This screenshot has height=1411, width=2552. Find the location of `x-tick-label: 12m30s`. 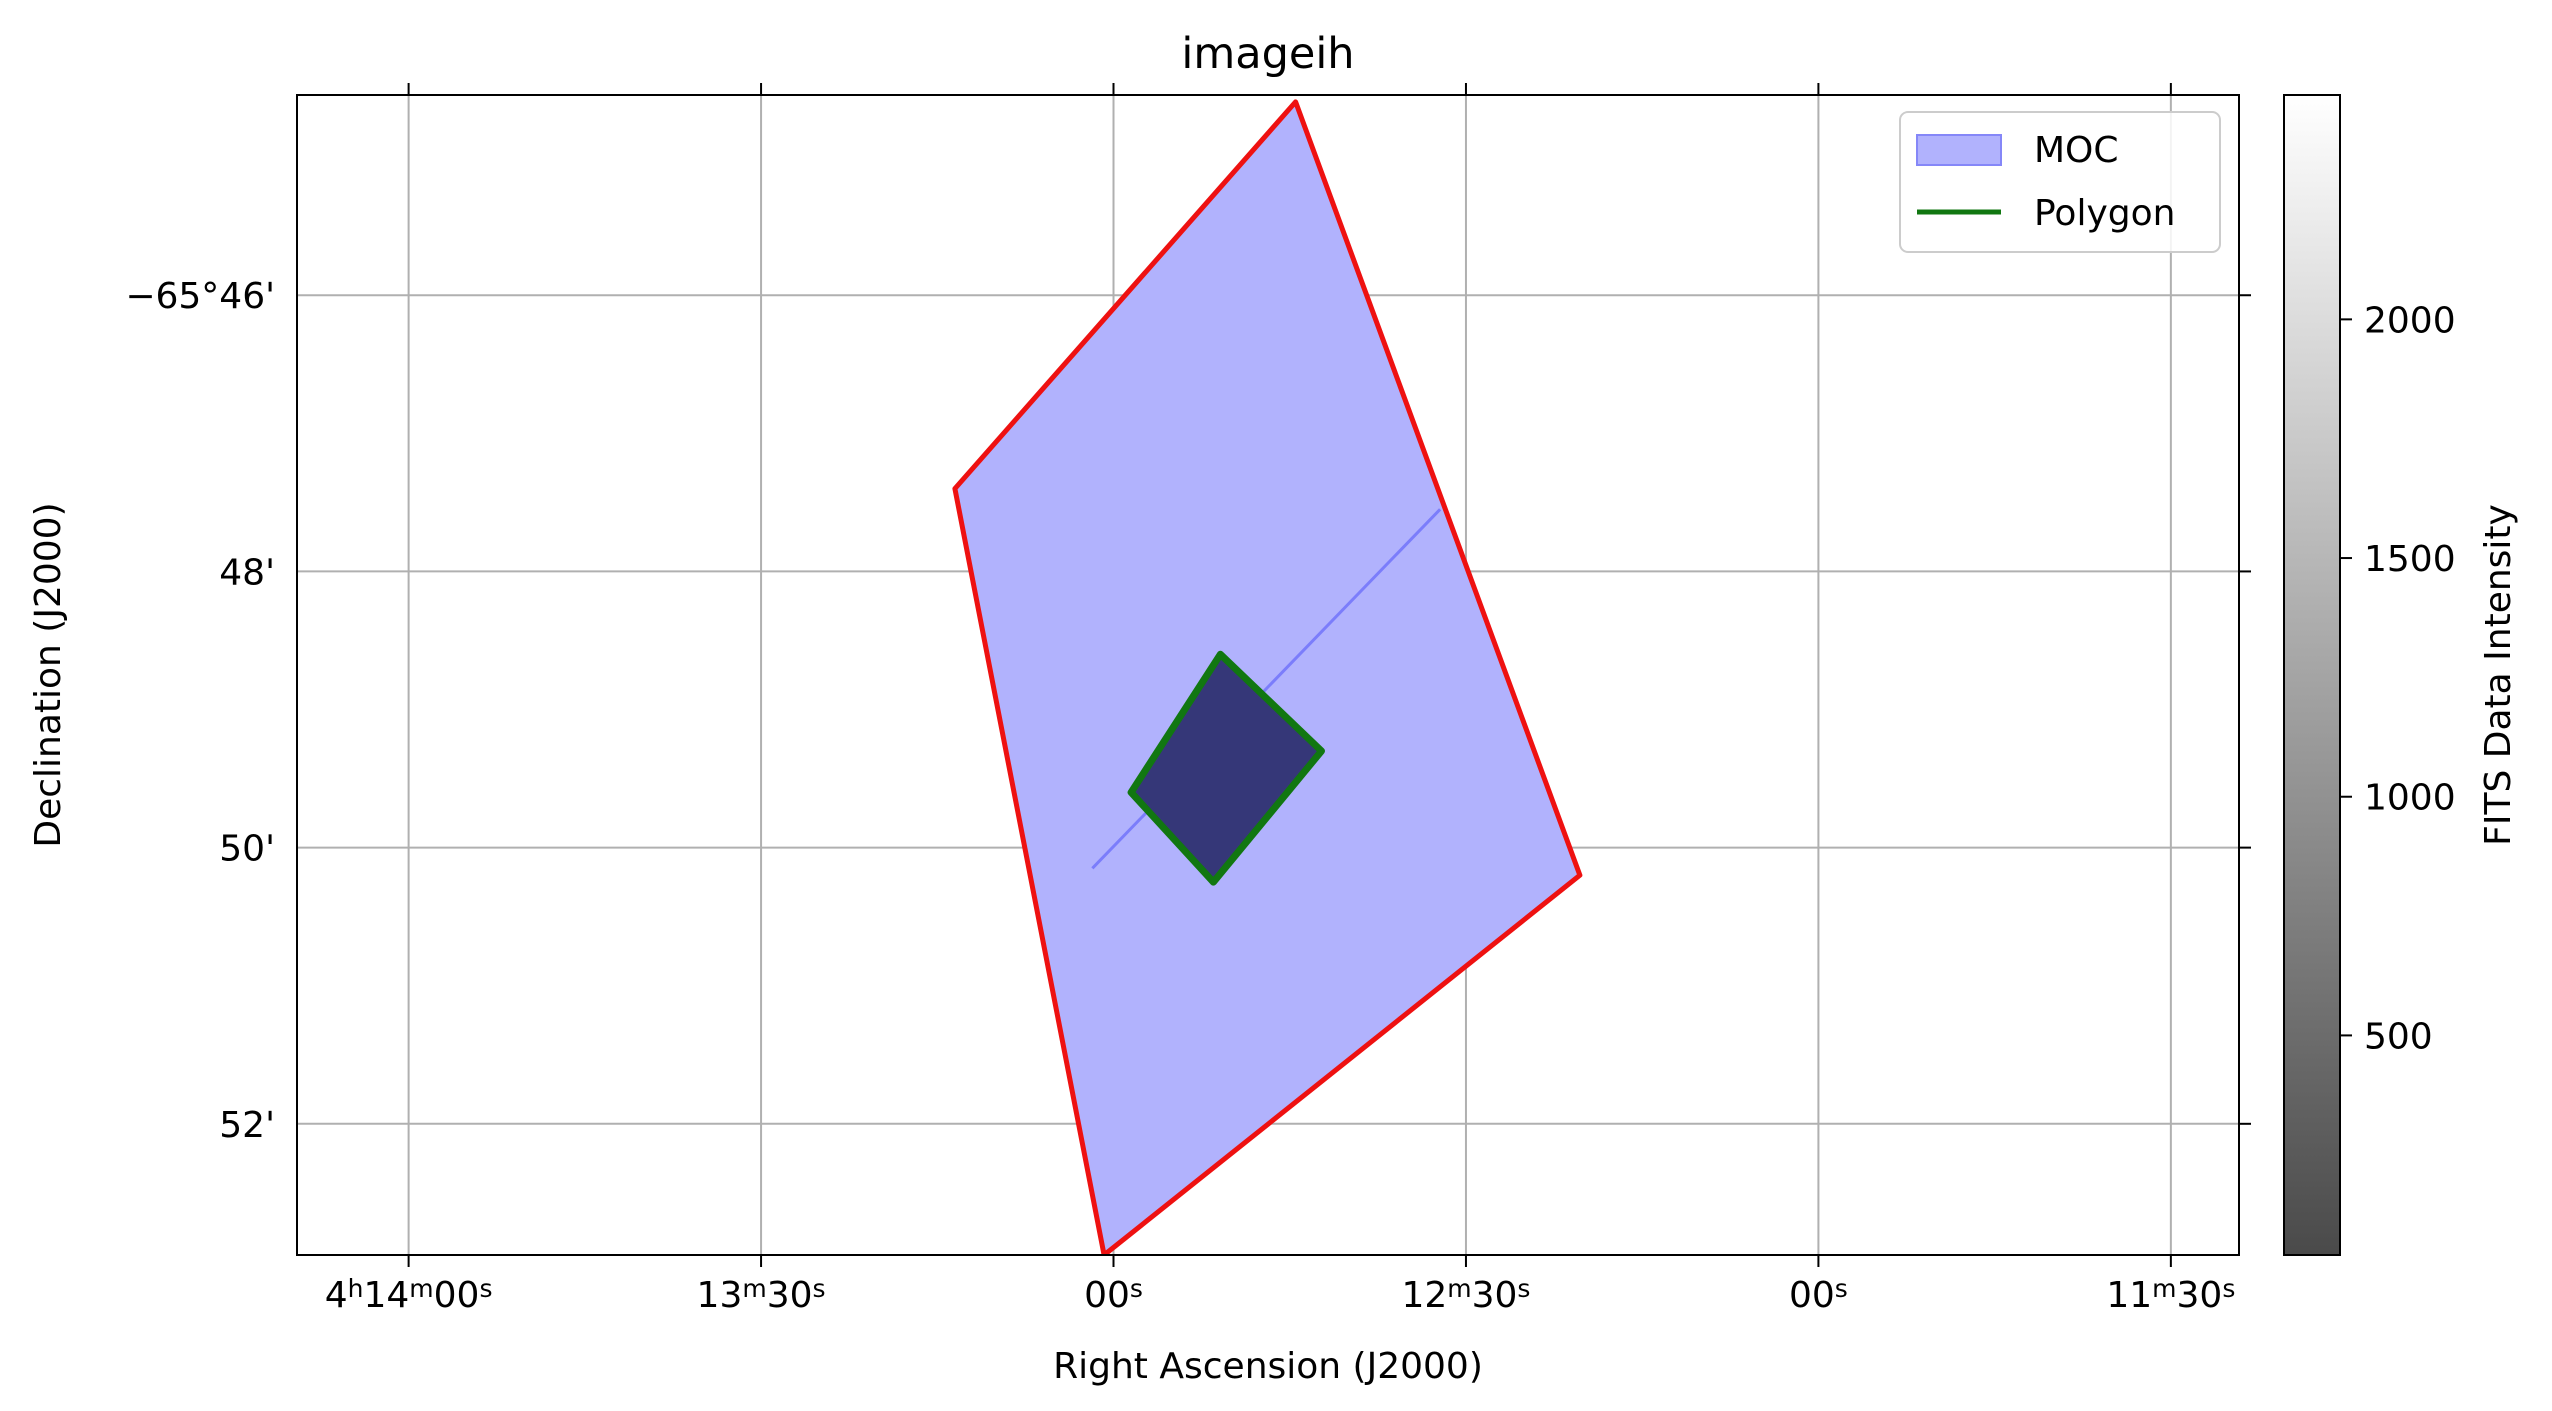

x-tick-label: 12m30s is located at coordinates (1465, 1295).